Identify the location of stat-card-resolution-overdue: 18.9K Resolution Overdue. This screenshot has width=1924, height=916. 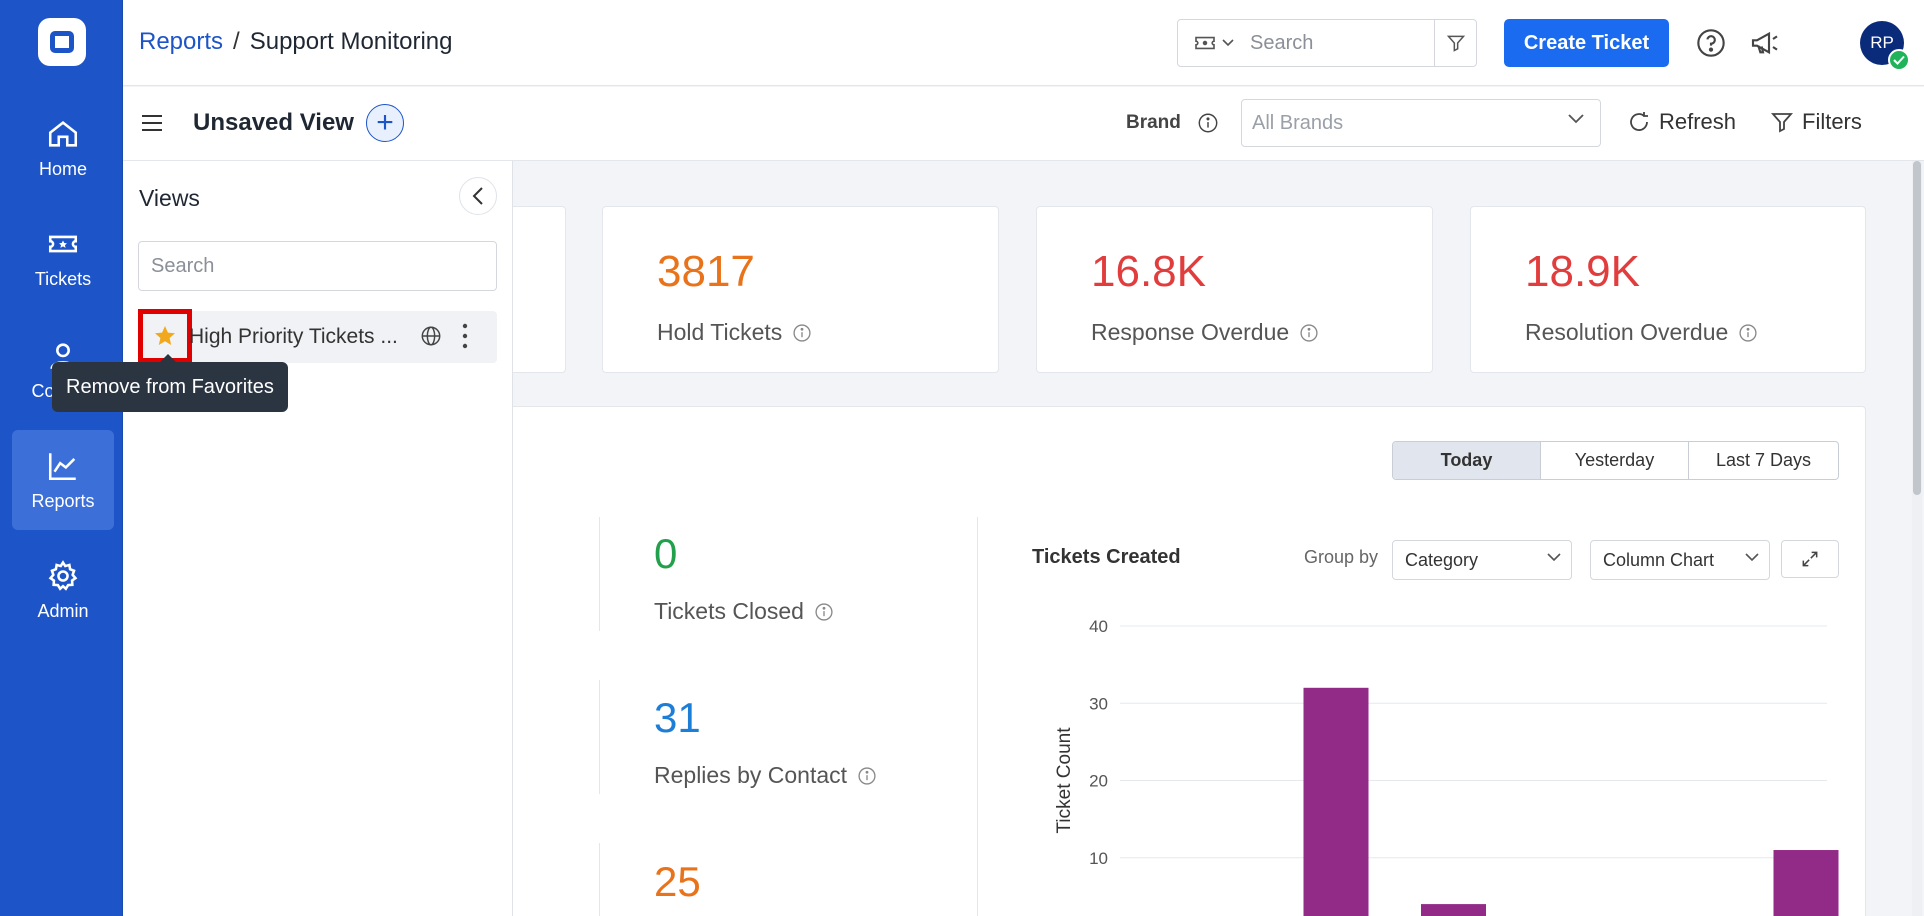
(1668, 289).